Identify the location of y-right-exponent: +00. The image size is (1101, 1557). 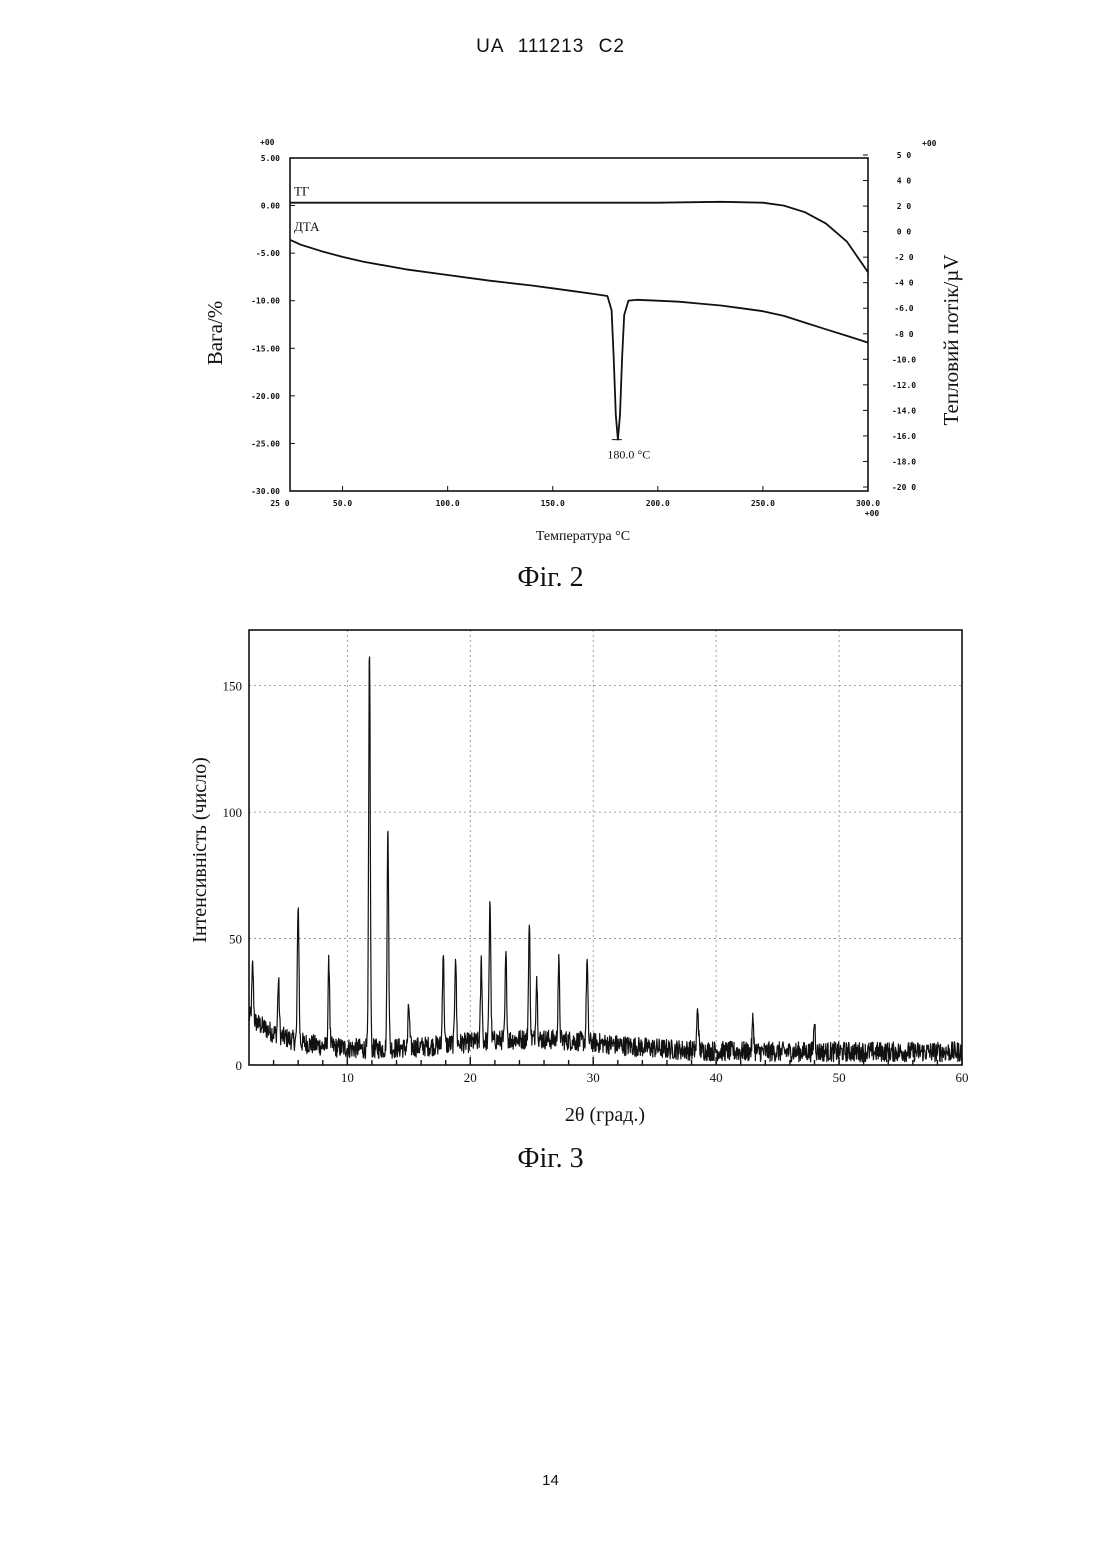
(929, 143).